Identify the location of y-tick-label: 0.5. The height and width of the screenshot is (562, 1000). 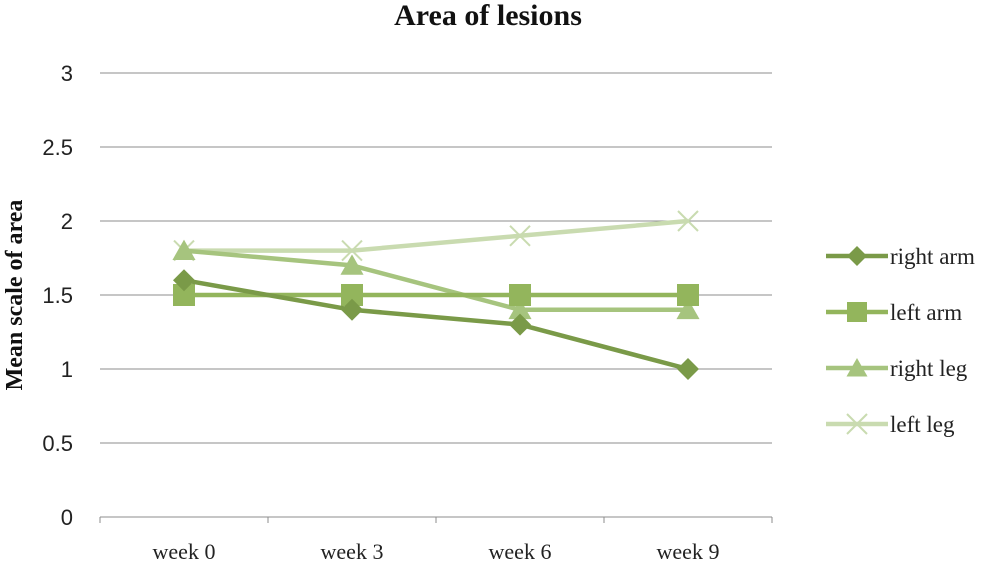
(57, 443).